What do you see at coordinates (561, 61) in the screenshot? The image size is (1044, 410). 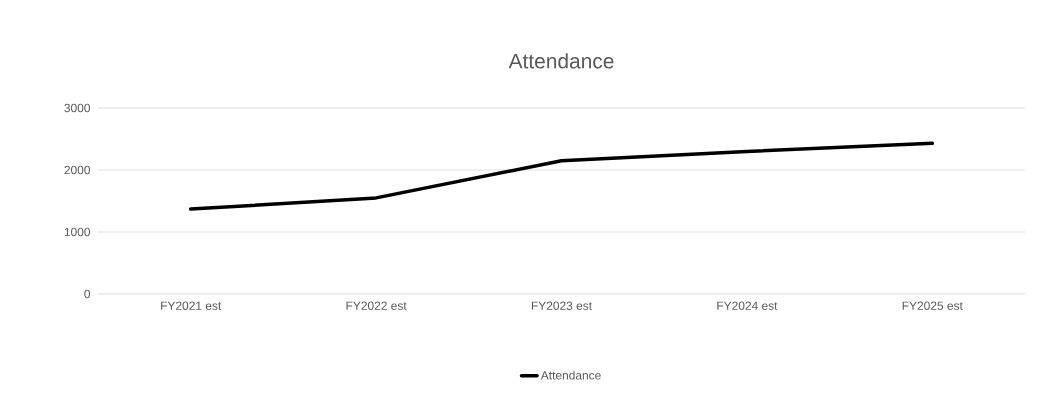 I see `chart-title: Attendance` at bounding box center [561, 61].